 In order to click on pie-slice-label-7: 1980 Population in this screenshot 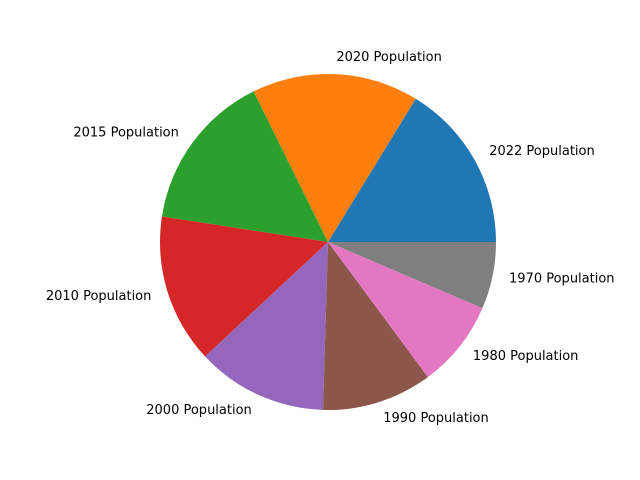, I will do `click(526, 356)`.